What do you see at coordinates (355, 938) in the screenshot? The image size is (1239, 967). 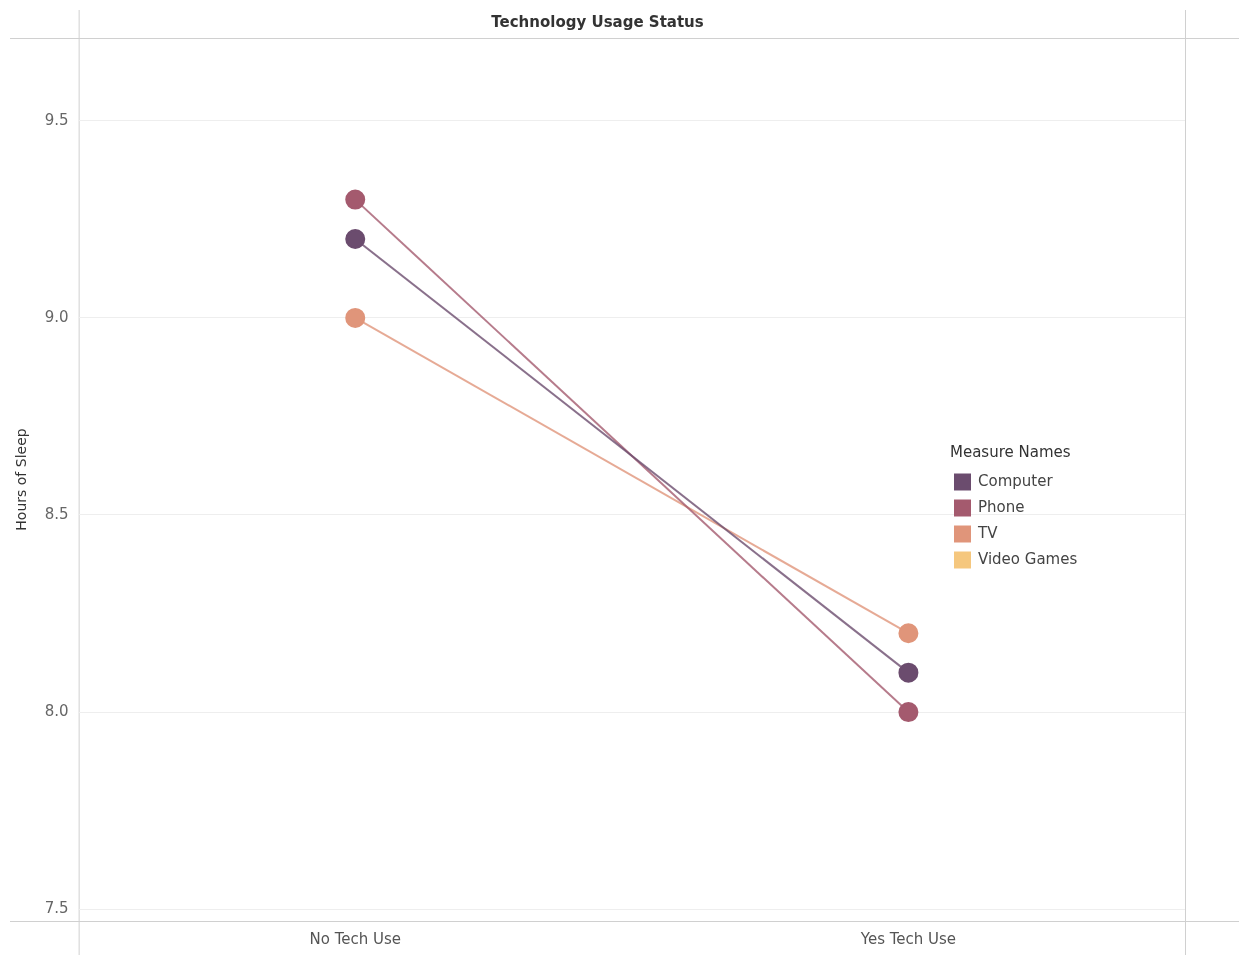 I see `x-tick-label: No Tech Use` at bounding box center [355, 938].